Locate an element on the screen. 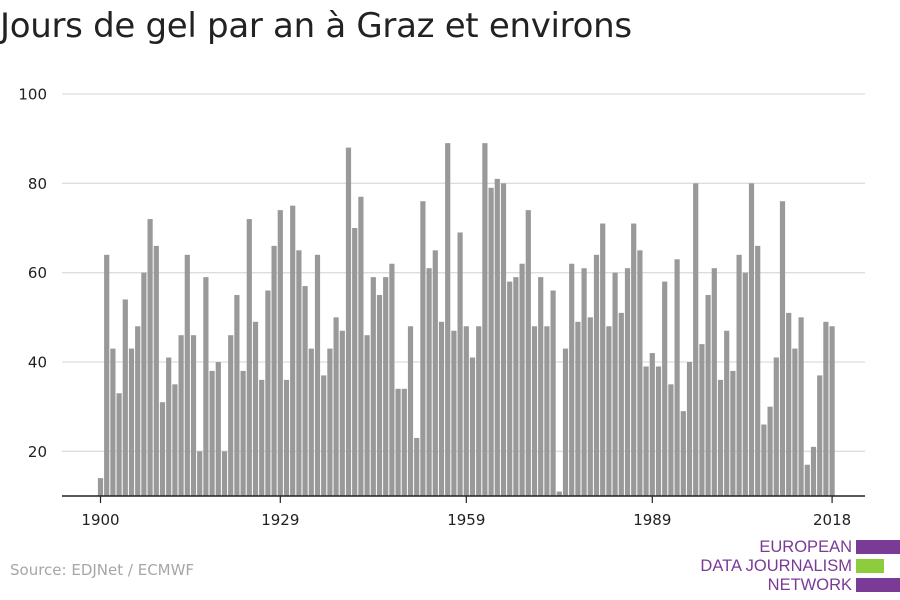 The height and width of the screenshot is (600, 900). y-tick-labels: 20 40 60 80 100 is located at coordinates (32, 273).